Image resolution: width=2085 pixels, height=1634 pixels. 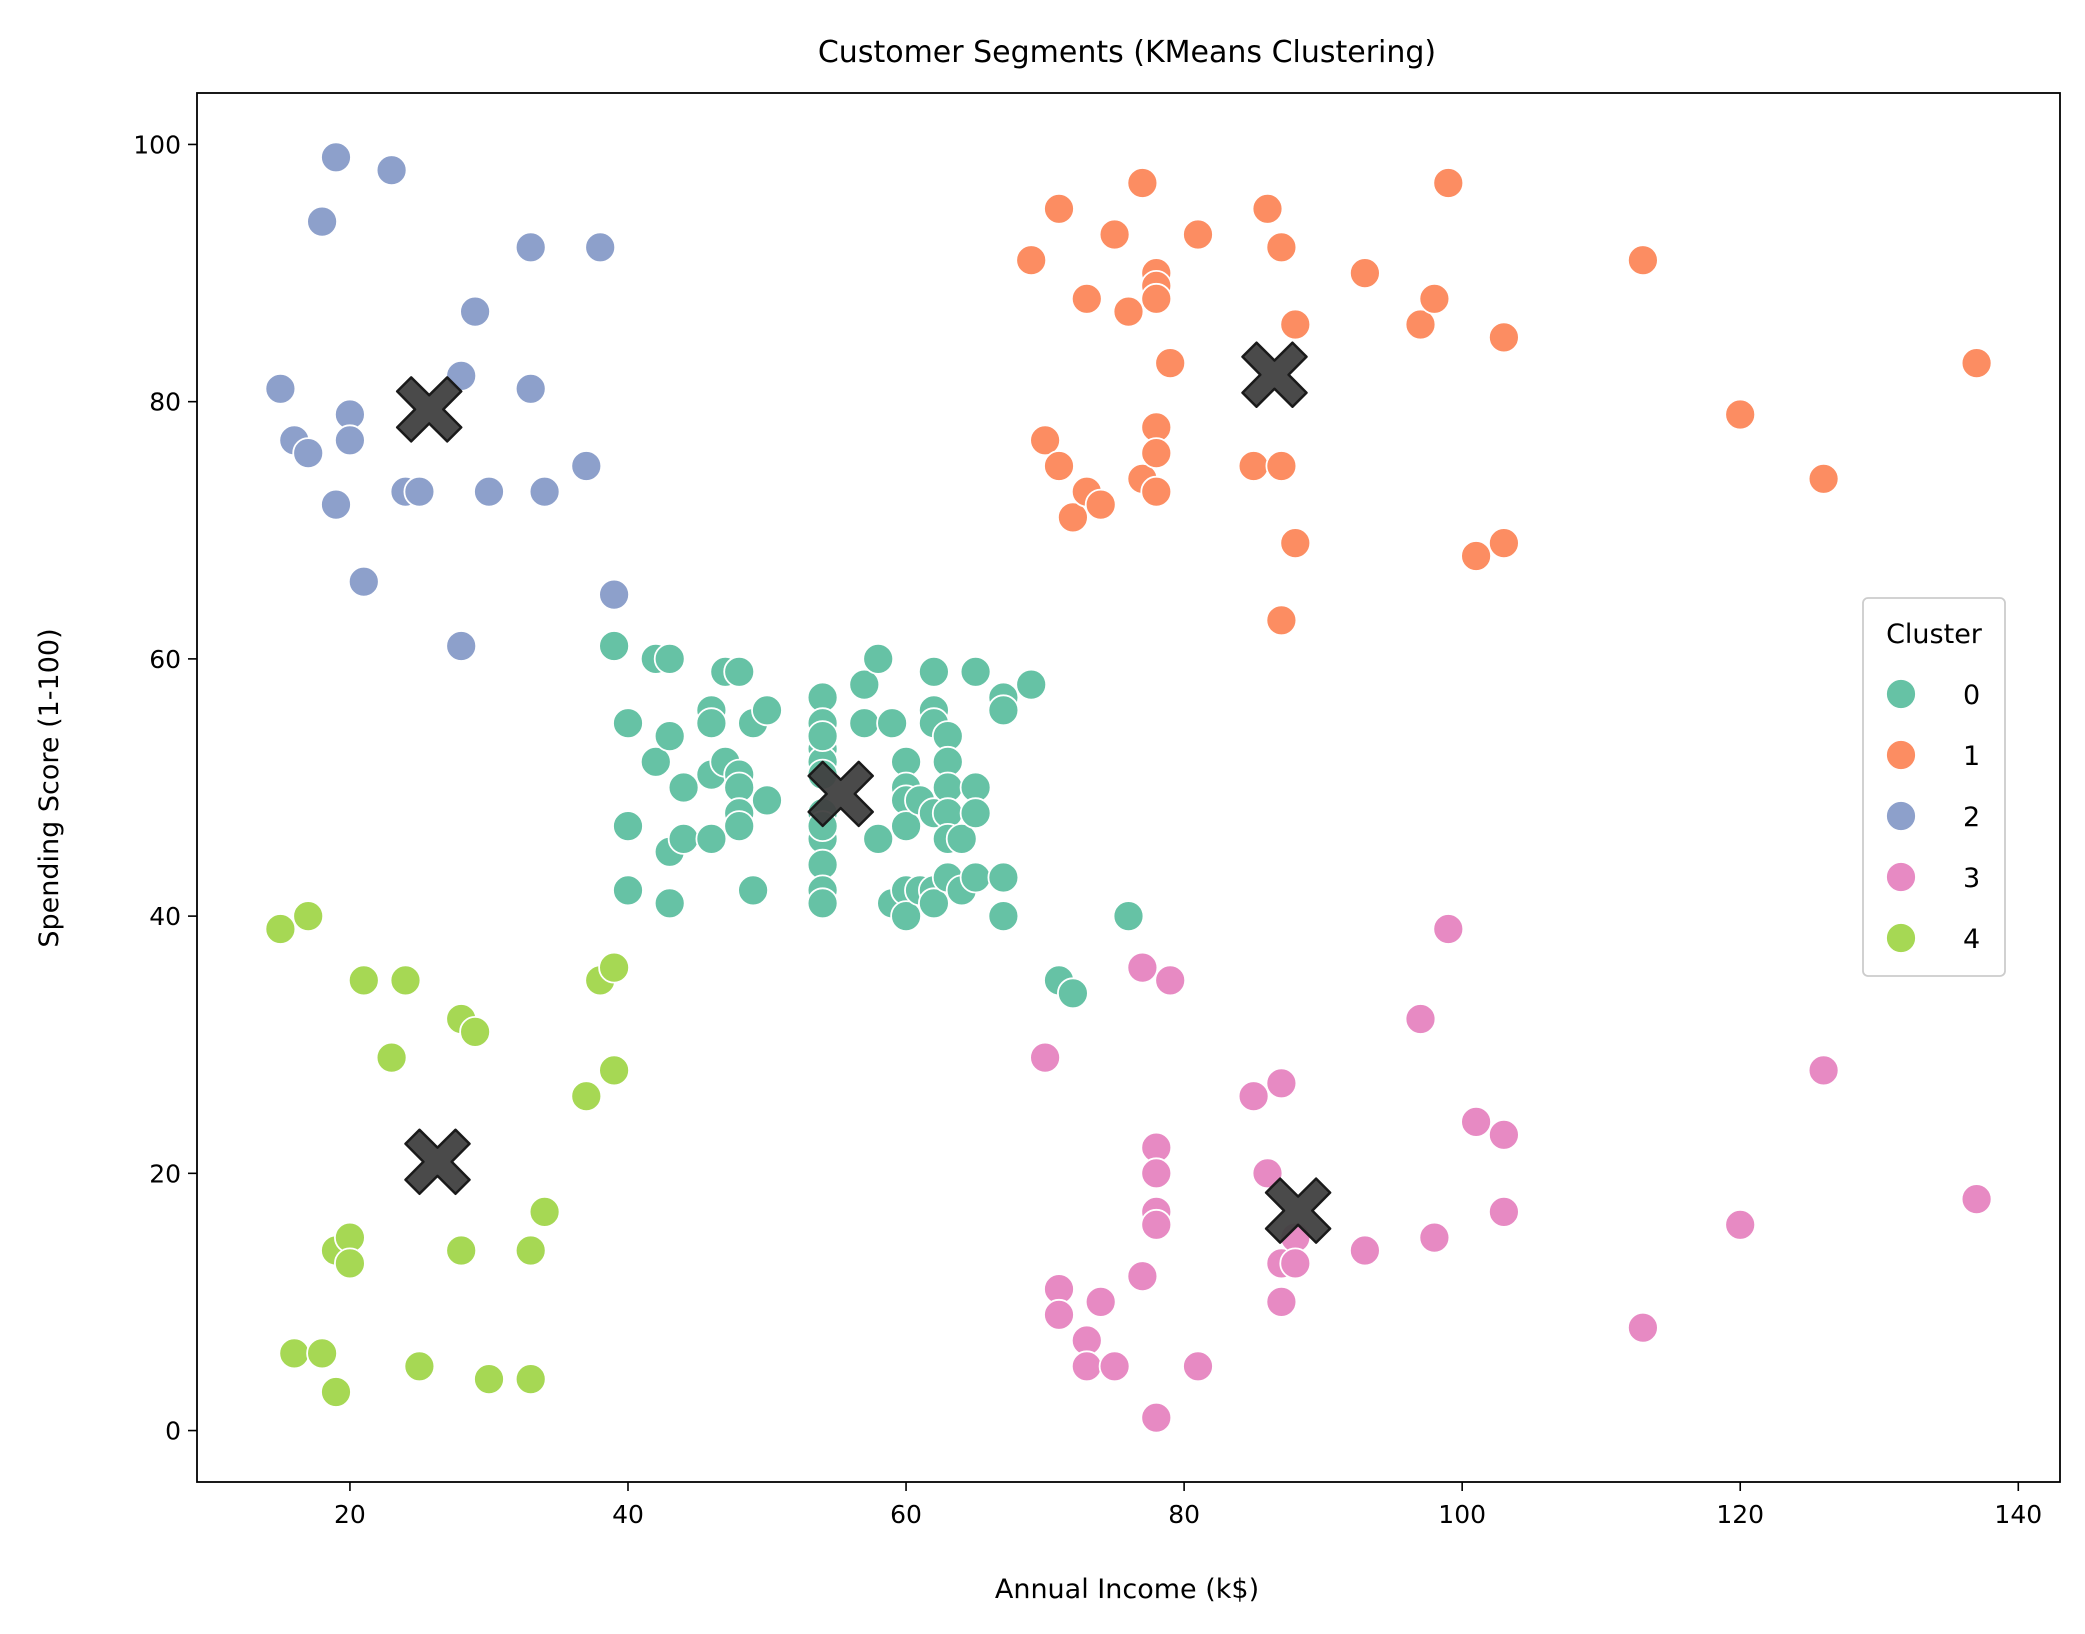 What do you see at coordinates (157, 144) in the screenshot?
I see `y-tick-label: 100` at bounding box center [157, 144].